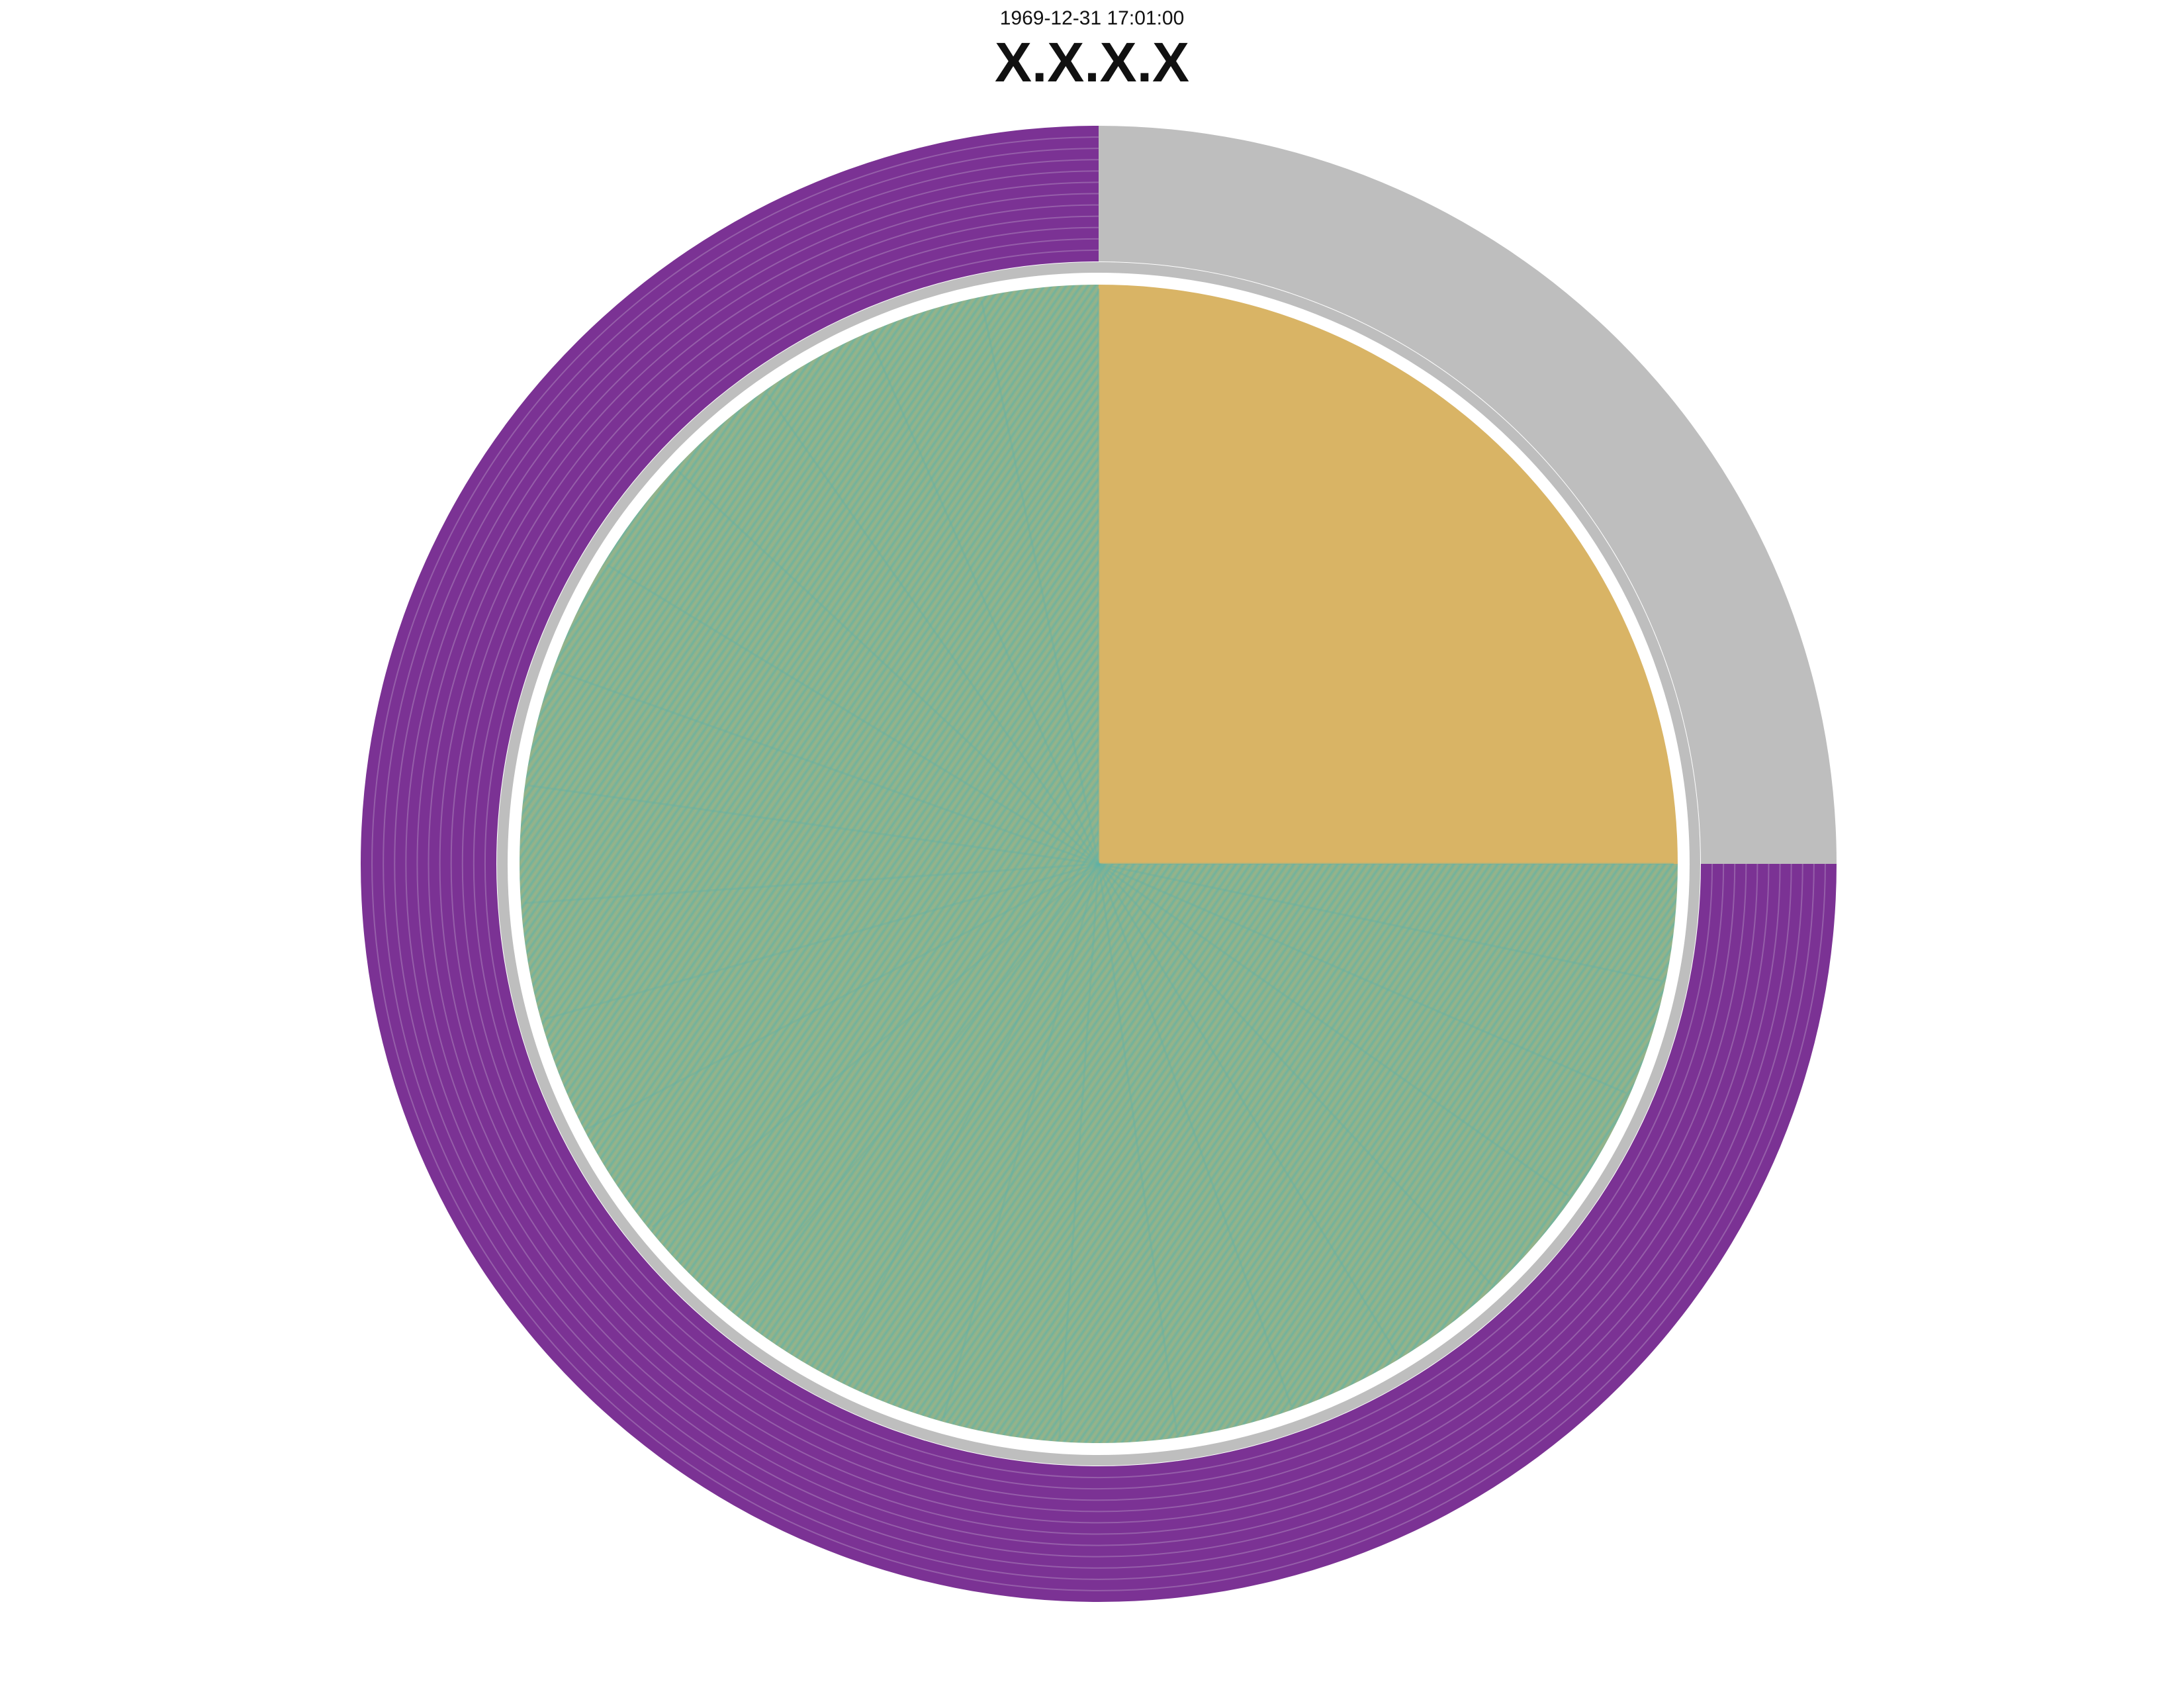 This screenshot has width=2184, height=1688. I want to click on chart-title: X.X.X.X, so click(1092, 62).